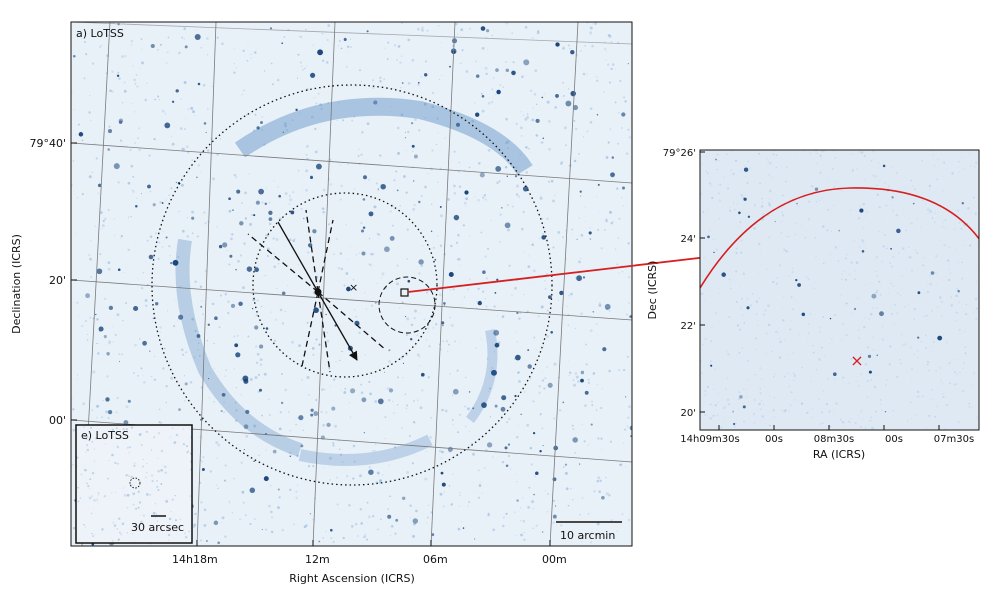  I want to click on zoom-background, so click(839, 290).